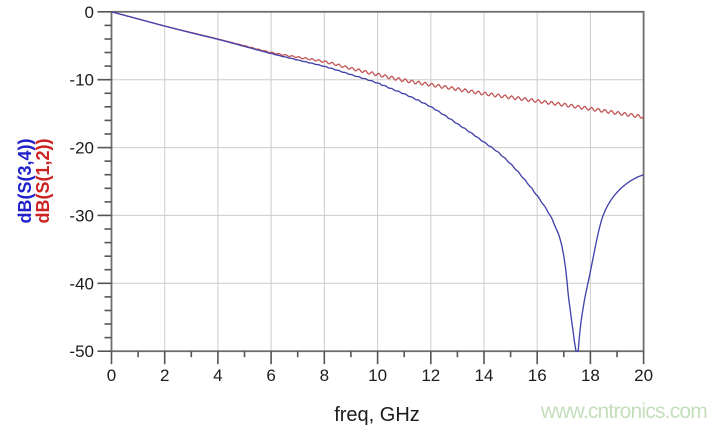 The width and height of the screenshot is (726, 427). Describe the element at coordinates (324, 375) in the screenshot. I see `svg-text: 8` at that location.